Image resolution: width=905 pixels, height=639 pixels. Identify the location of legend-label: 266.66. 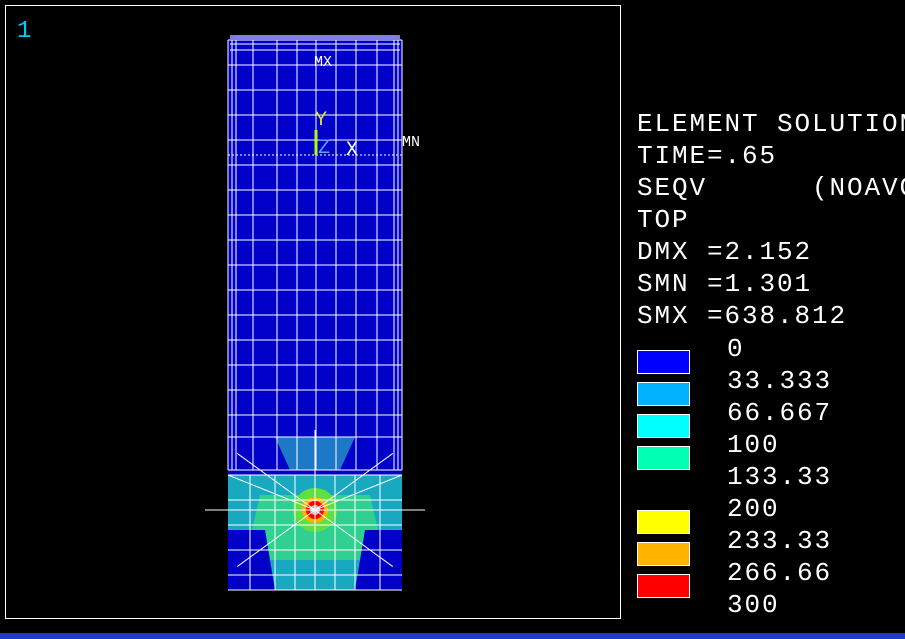
(778, 573).